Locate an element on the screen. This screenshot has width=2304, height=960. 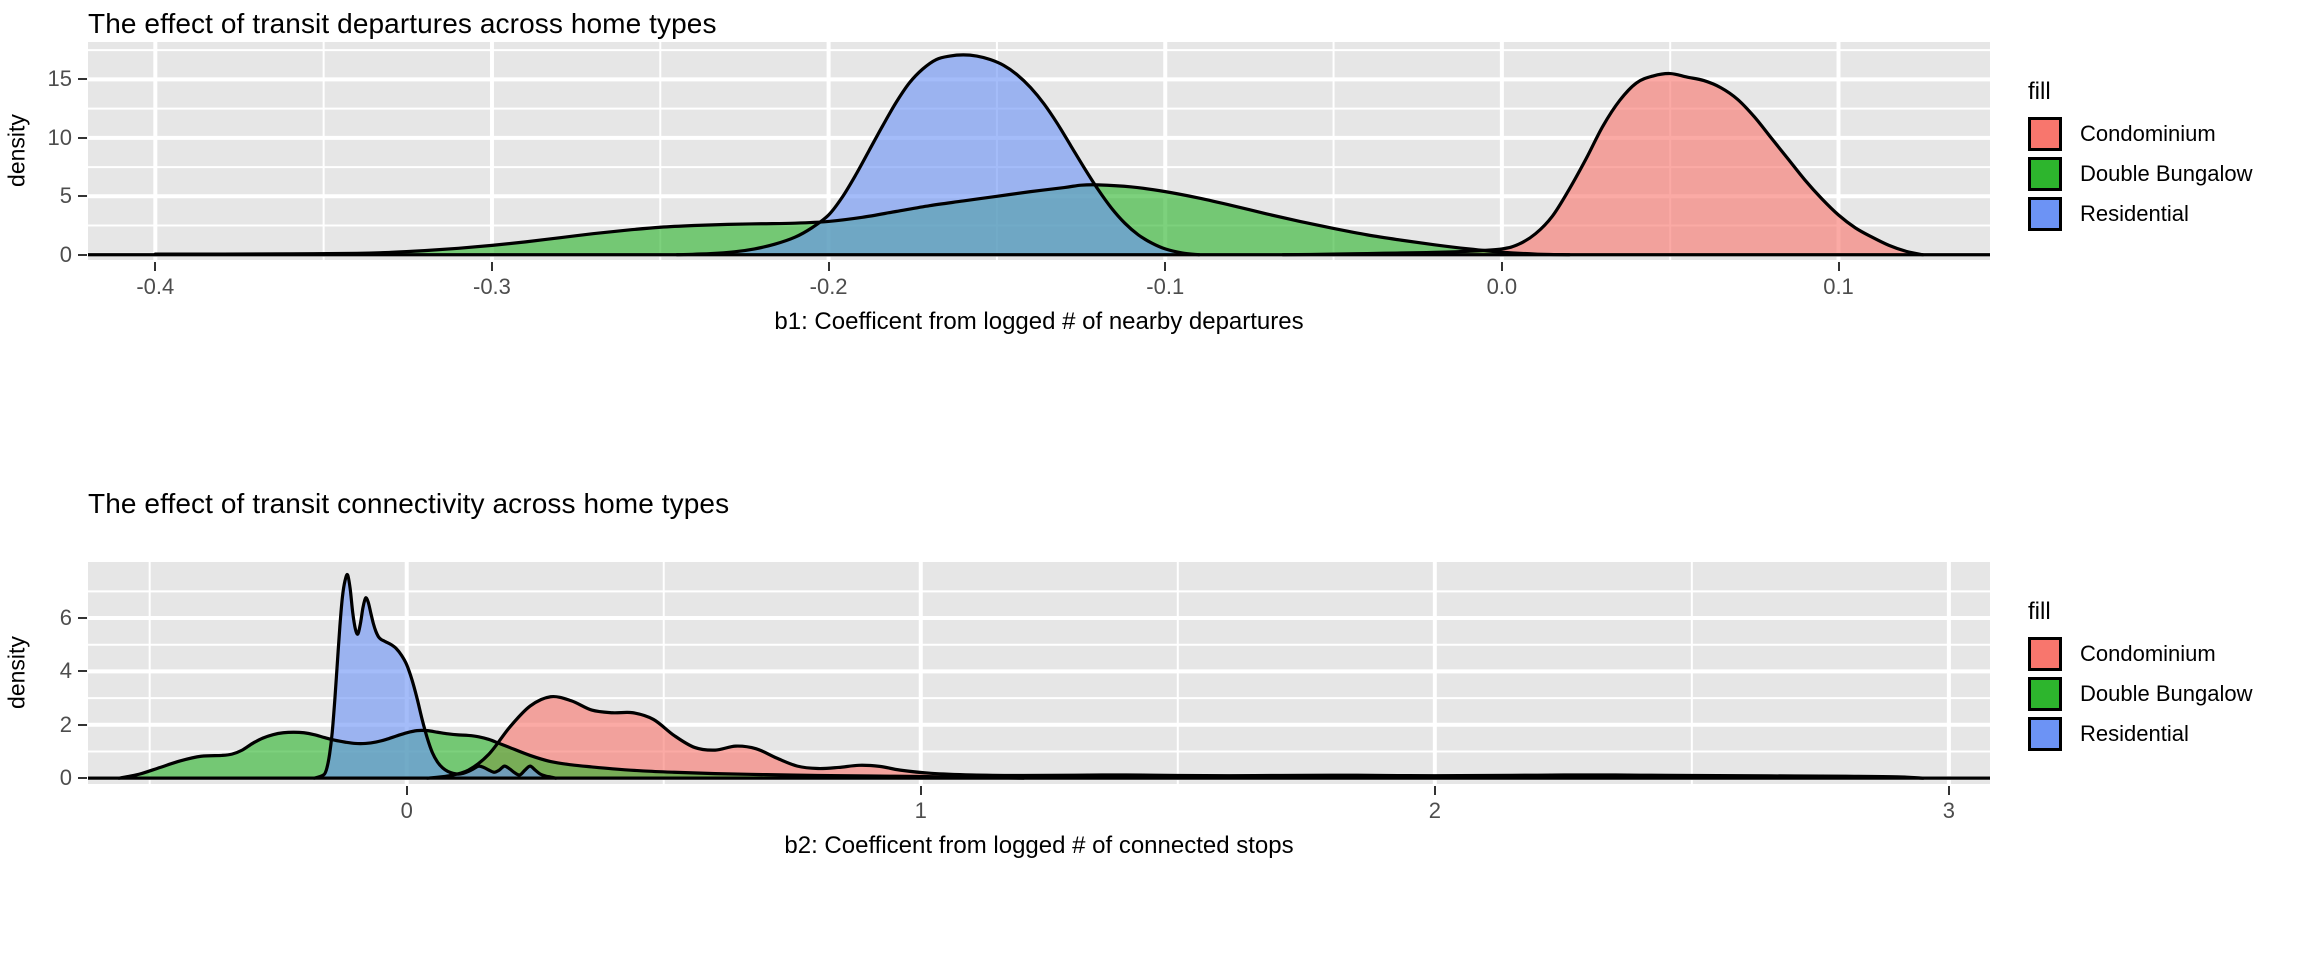
x-tick-label: 0.0 is located at coordinates (1502, 286).